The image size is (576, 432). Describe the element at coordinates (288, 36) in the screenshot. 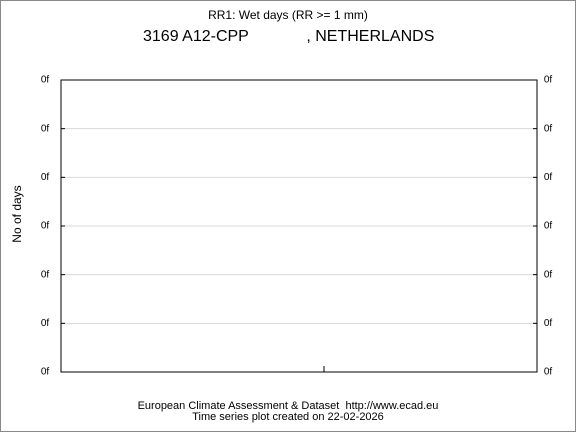

I see `chart-subtitle: 3169 A12-CPP , NETHERLANDS` at that location.